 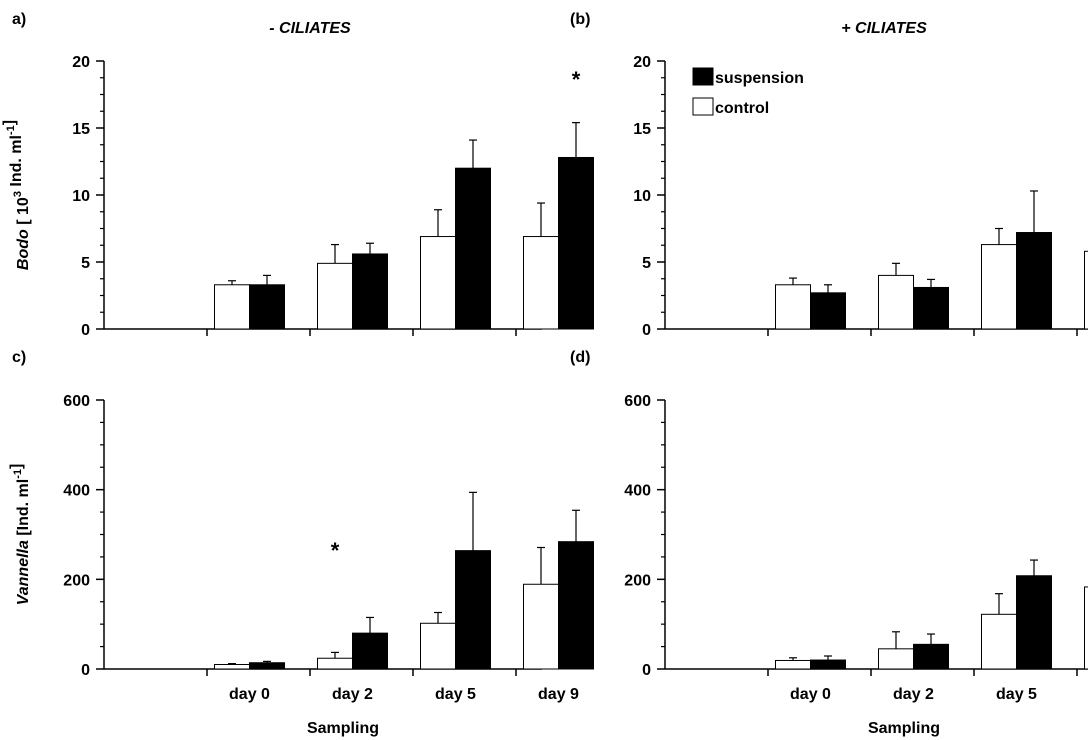 What do you see at coordinates (759, 78) in the screenshot?
I see `legend-label-suspension: suspension` at bounding box center [759, 78].